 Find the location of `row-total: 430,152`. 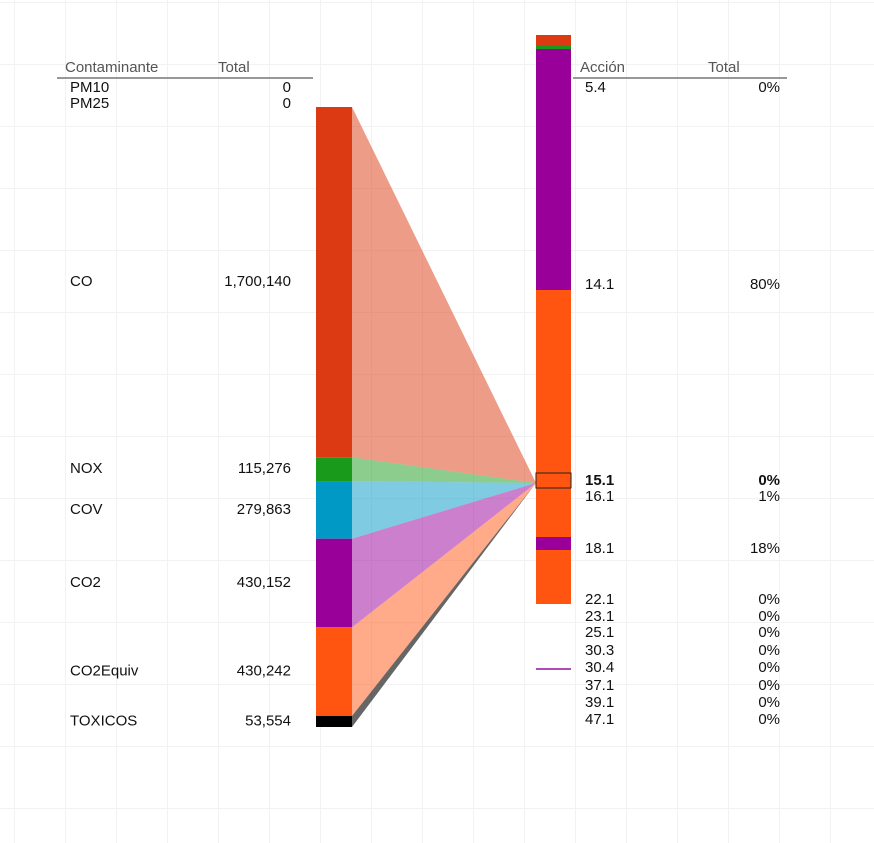

row-total: 430,152 is located at coordinates (264, 582).